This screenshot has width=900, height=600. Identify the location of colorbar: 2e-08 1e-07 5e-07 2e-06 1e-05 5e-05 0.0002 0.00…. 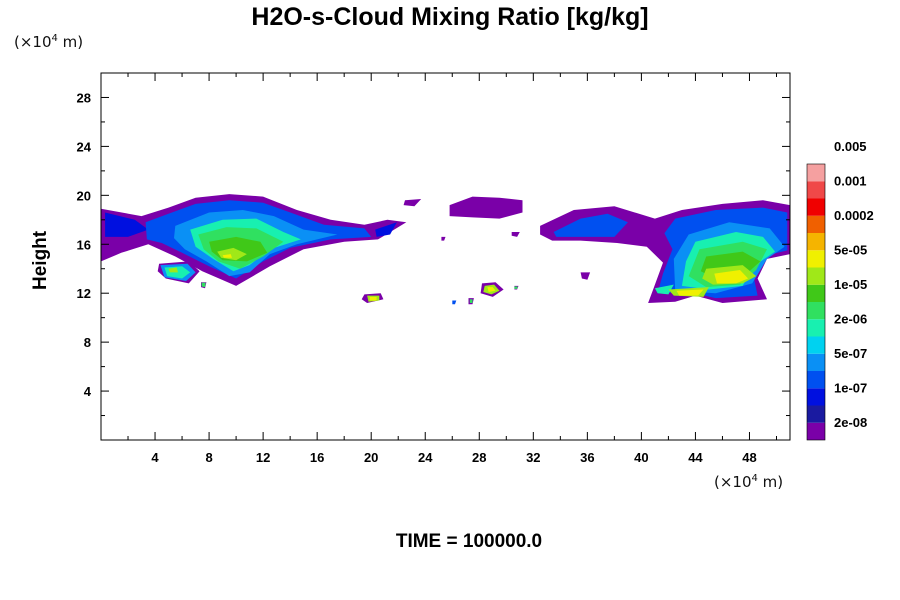
(840, 290).